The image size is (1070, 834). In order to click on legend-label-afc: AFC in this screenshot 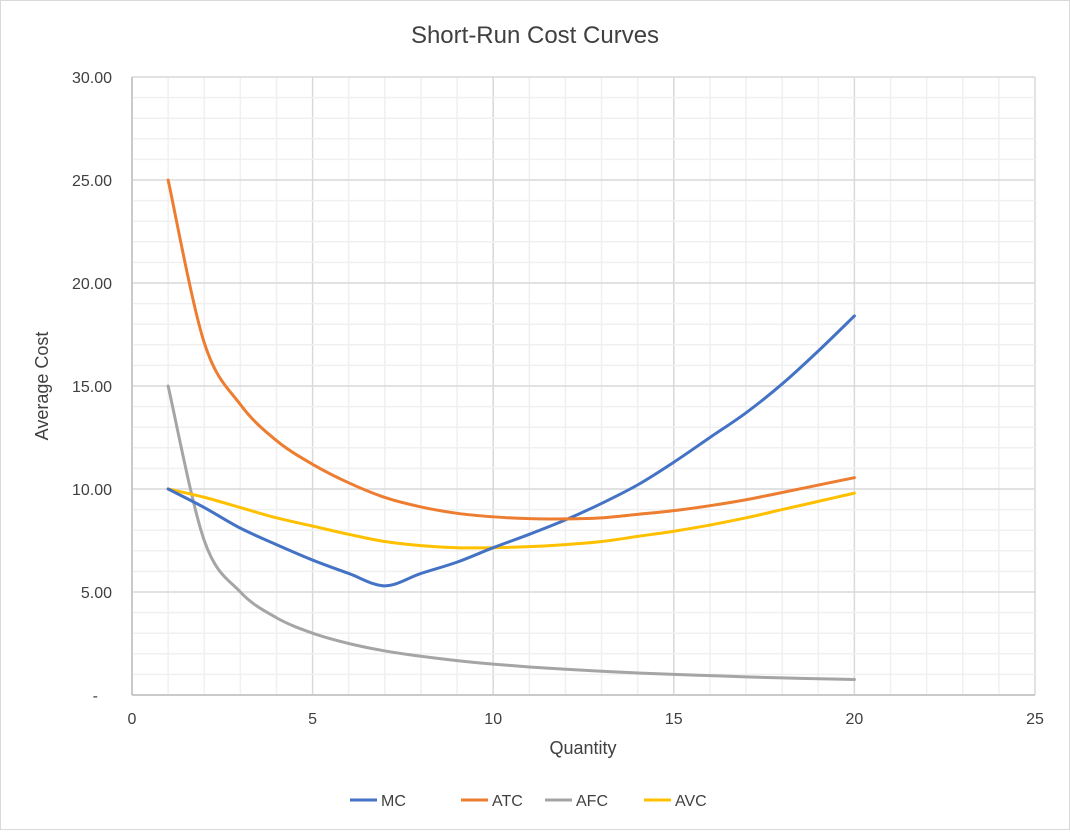, I will do `click(592, 801)`.